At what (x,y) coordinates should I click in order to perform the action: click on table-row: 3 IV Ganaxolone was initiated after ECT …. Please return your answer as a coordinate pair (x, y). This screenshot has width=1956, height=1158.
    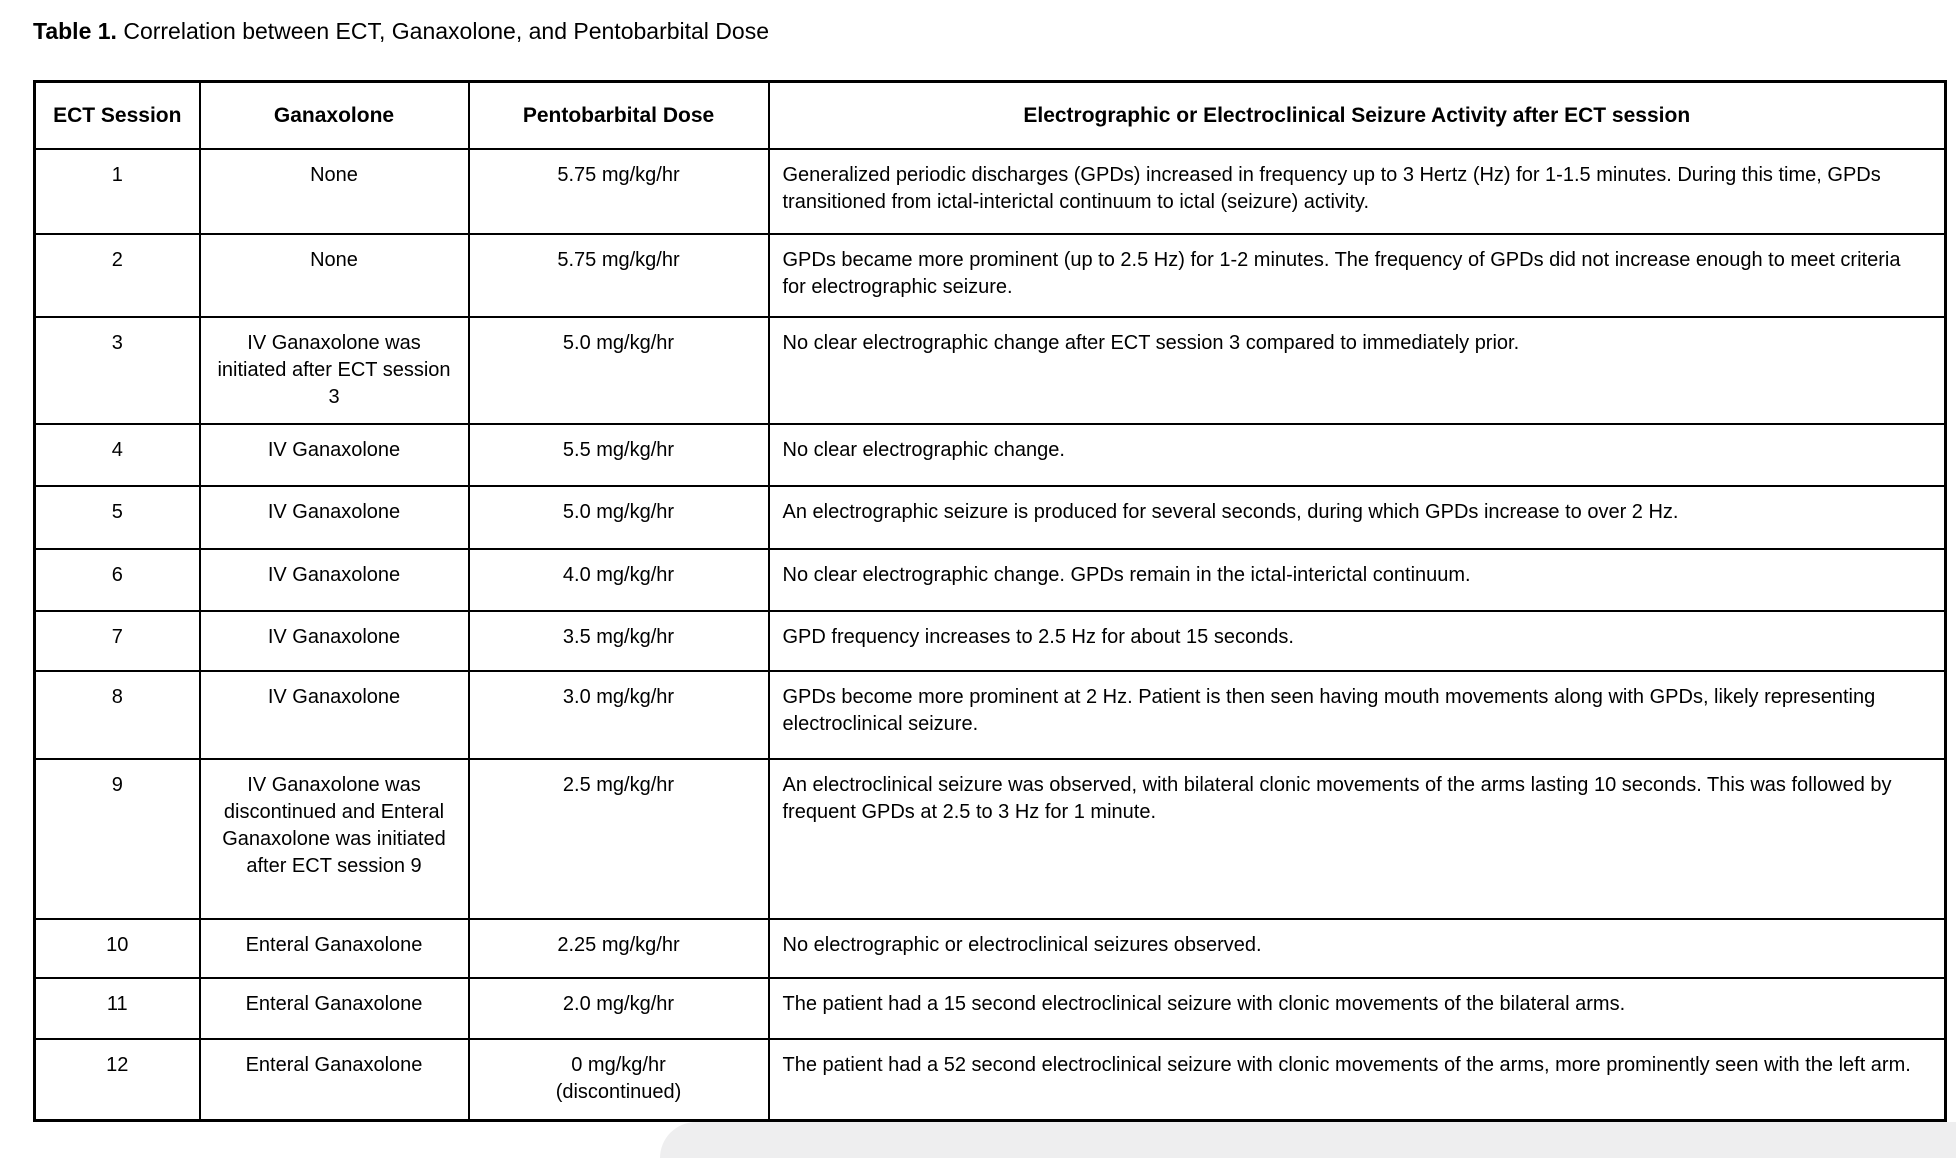
    Looking at the image, I should click on (990, 370).